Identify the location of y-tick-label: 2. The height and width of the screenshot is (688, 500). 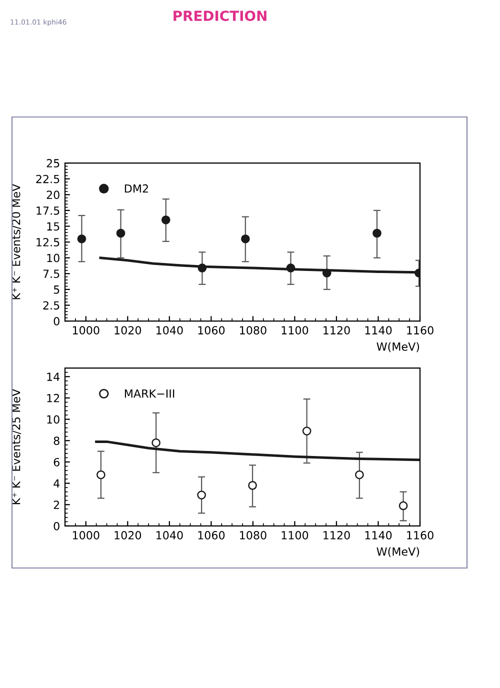
(57, 504).